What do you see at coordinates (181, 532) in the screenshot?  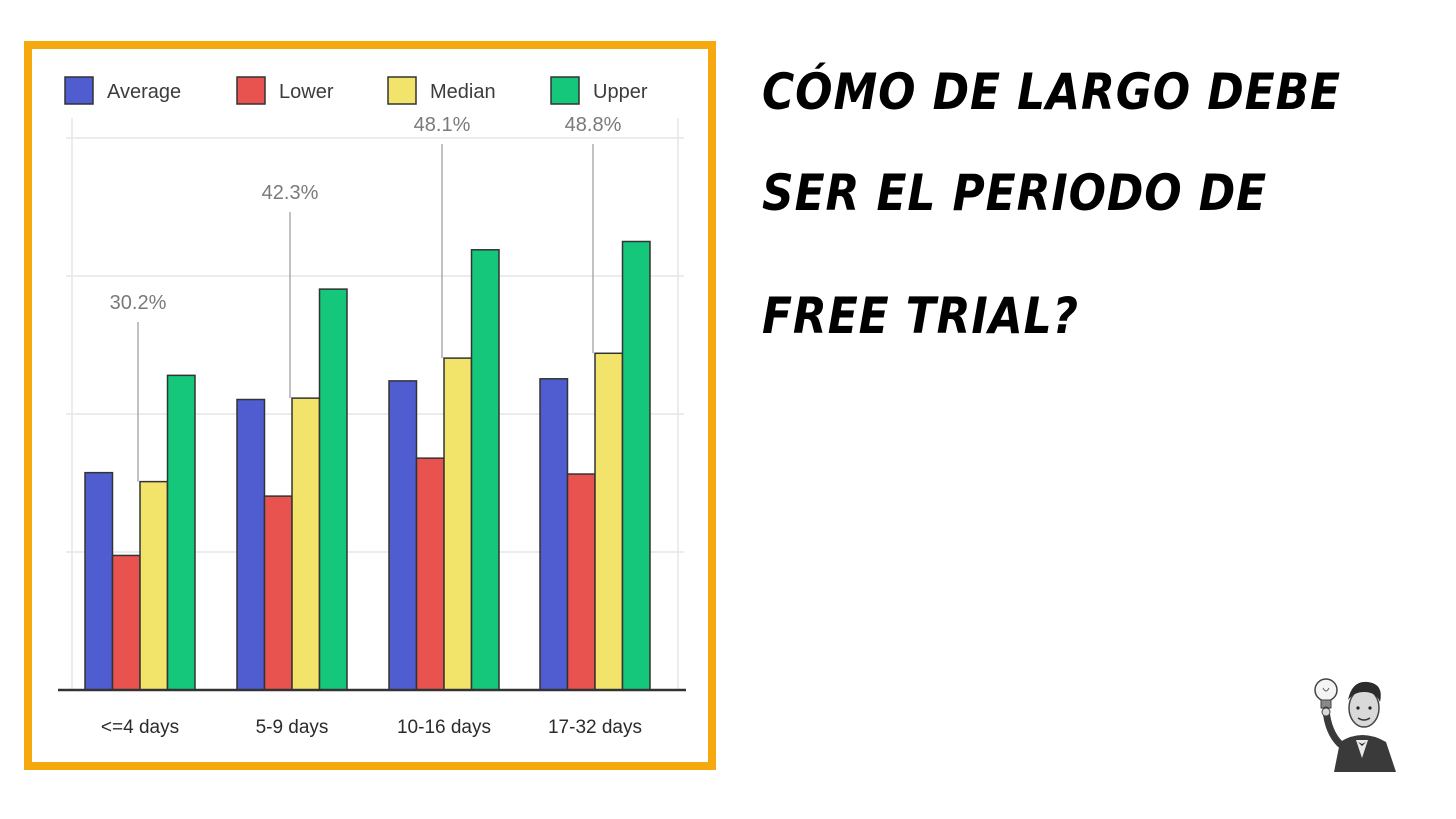 I see `bar-upper-4-days` at bounding box center [181, 532].